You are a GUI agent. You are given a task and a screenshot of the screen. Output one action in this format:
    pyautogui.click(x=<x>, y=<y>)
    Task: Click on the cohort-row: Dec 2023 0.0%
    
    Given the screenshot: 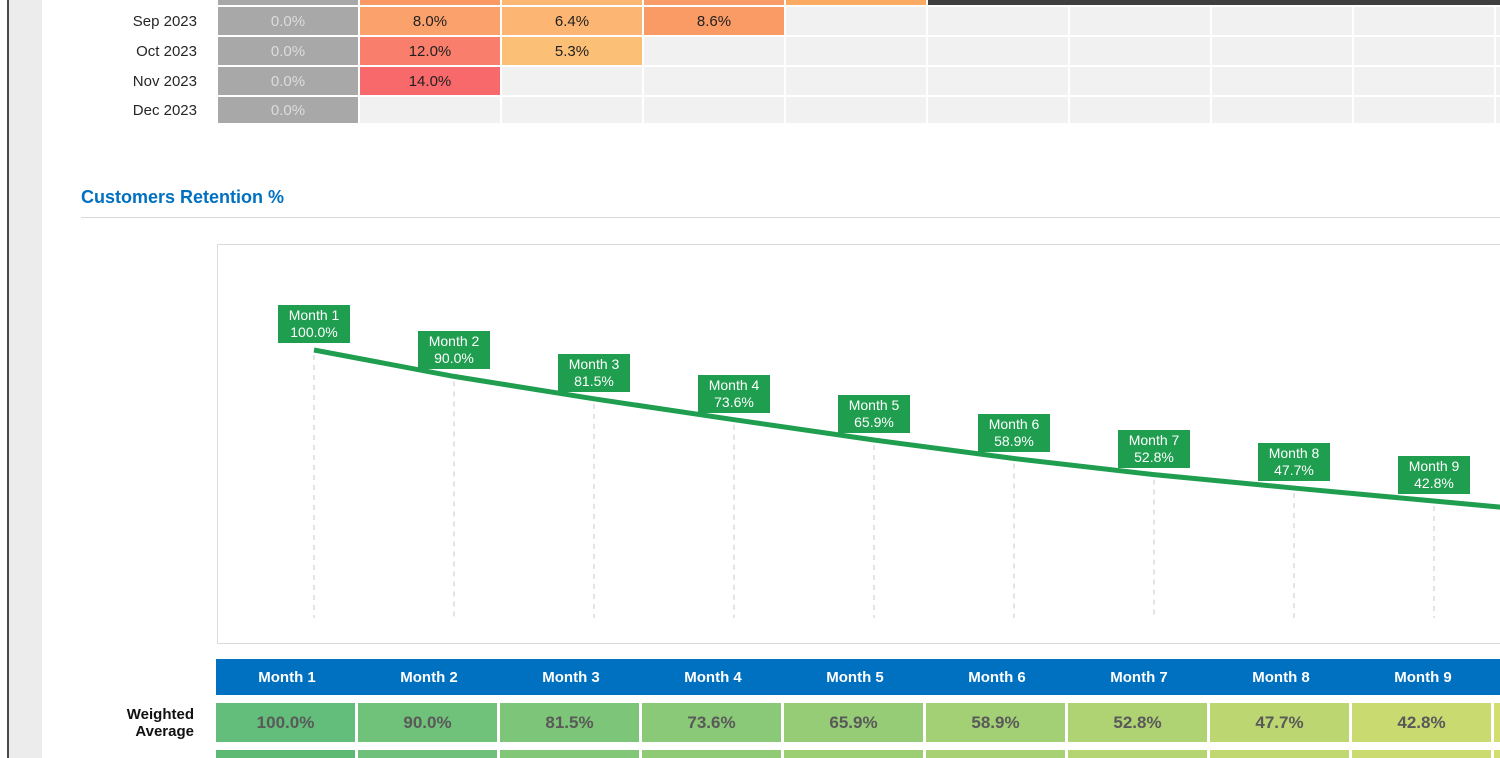 What is the action you would take?
    pyautogui.click(x=771, y=110)
    